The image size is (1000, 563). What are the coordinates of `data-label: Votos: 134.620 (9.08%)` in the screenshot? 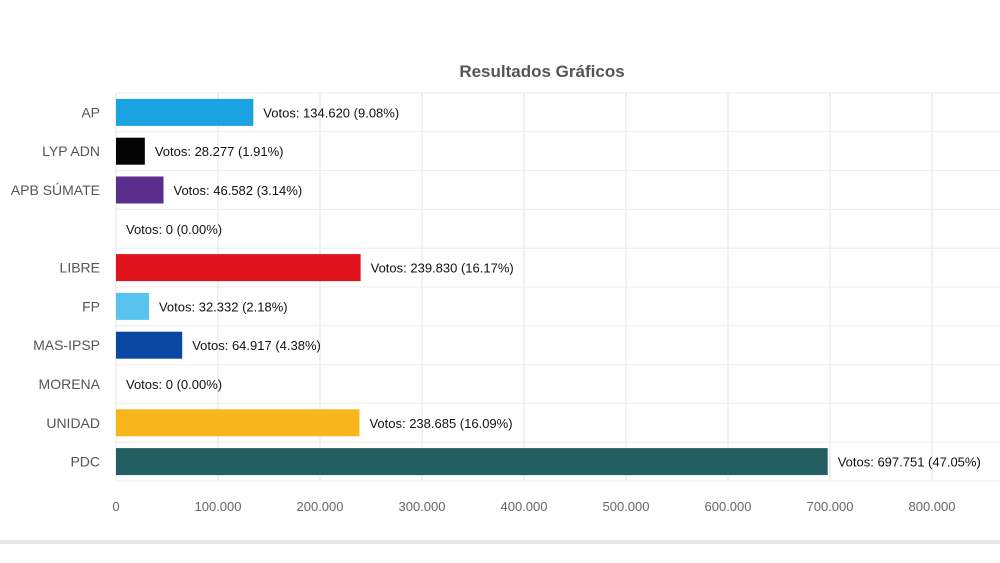 It's located at (331, 112).